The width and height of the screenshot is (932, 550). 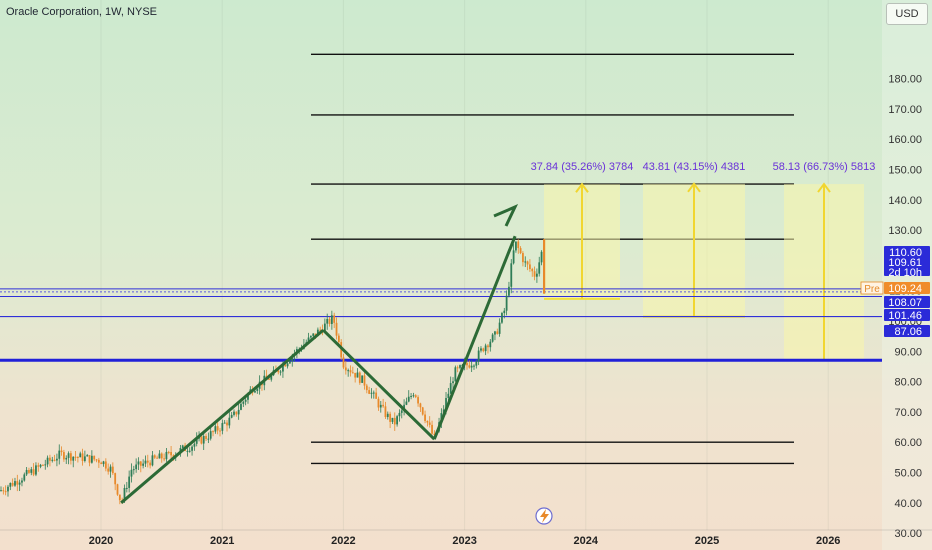 I want to click on time-axis-label: 2021, so click(x=222, y=541).